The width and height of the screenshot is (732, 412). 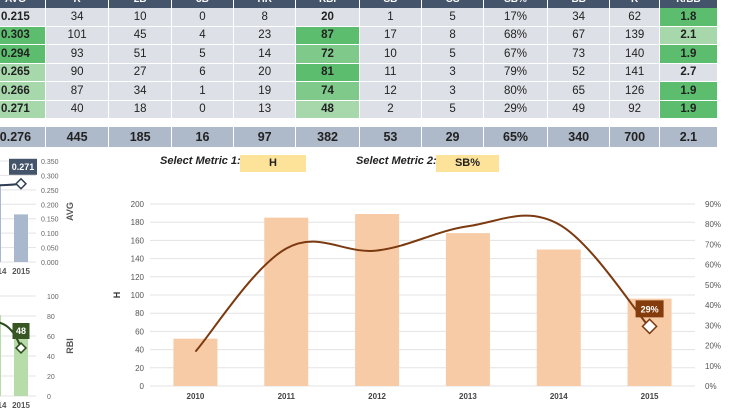 I want to click on metric1-label: Select Metric 1:, so click(x=200, y=161).